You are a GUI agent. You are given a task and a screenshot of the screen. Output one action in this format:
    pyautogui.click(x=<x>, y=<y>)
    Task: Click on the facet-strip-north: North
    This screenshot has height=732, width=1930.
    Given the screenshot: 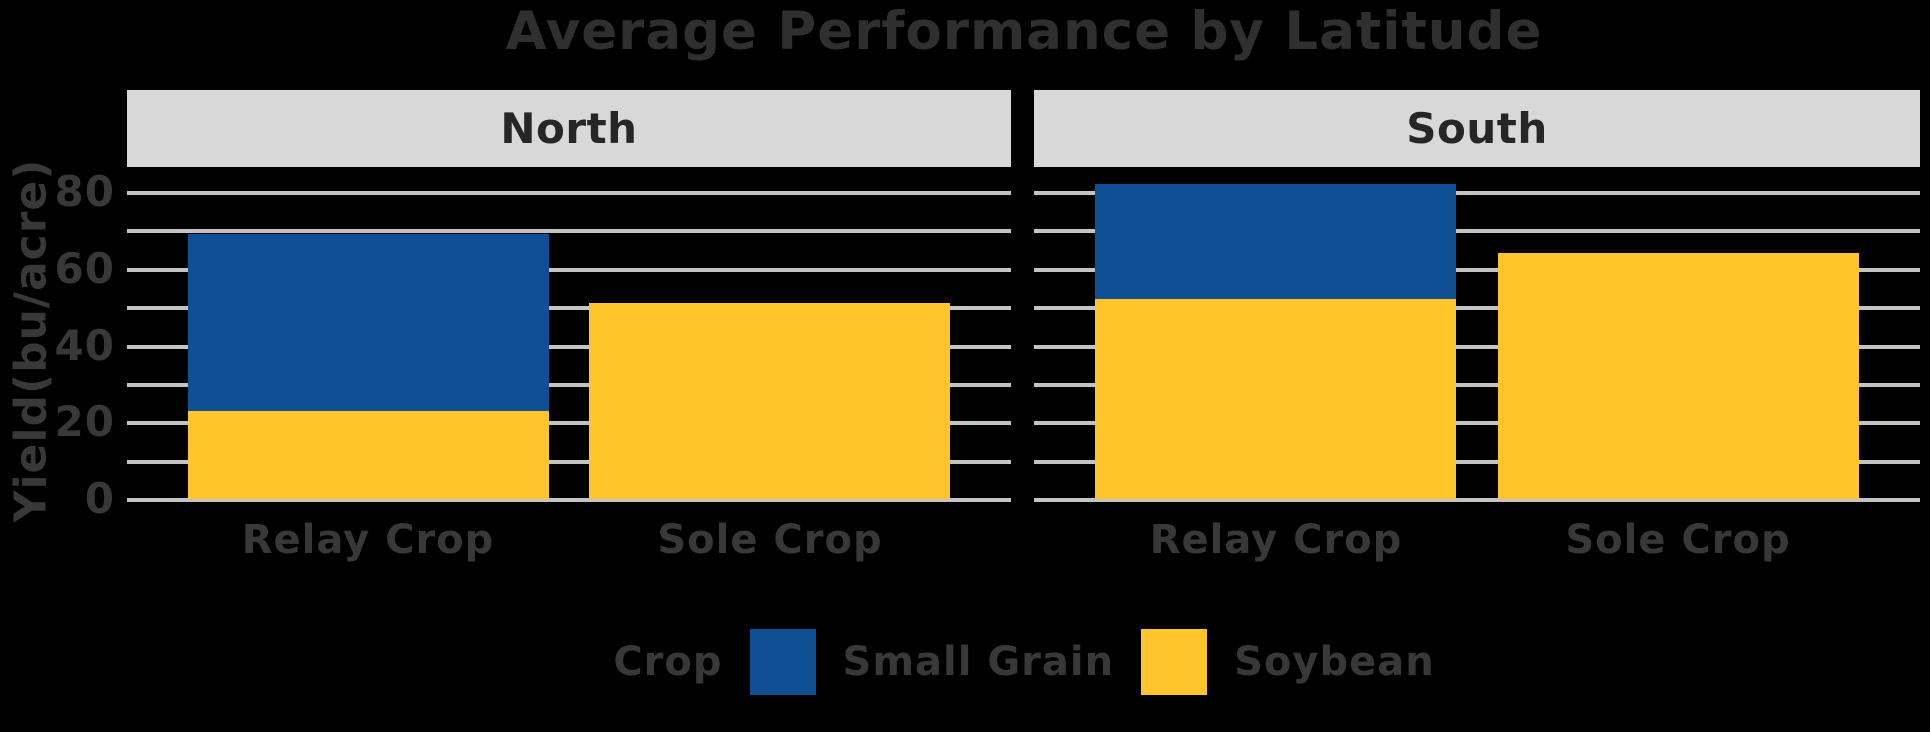 What is the action you would take?
    pyautogui.click(x=569, y=128)
    